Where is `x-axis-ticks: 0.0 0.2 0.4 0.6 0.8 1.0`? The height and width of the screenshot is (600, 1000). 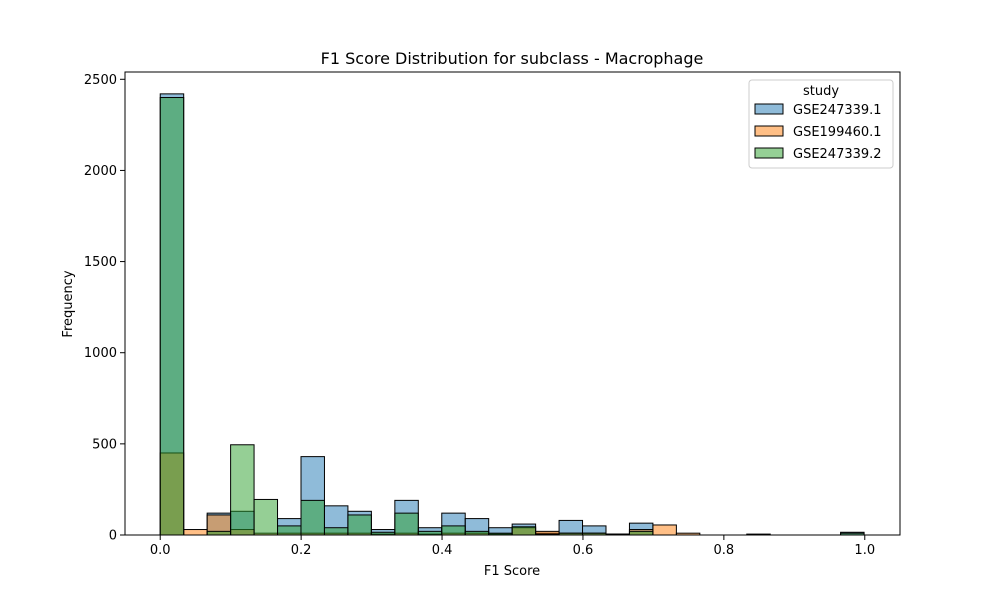 x-axis-ticks: 0.0 0.2 0.4 0.6 0.8 1.0 is located at coordinates (512, 546).